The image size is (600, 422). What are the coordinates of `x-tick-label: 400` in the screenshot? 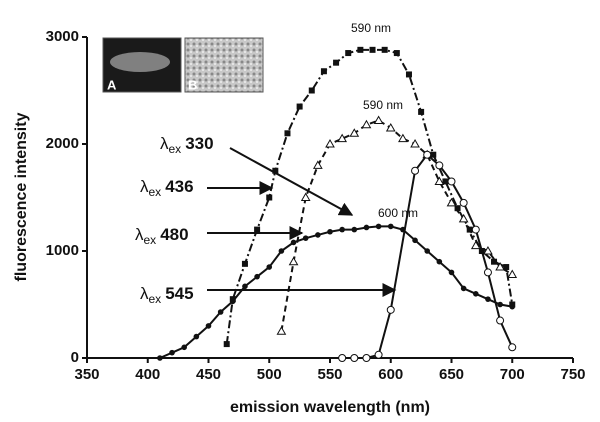 It's located at (147, 374).